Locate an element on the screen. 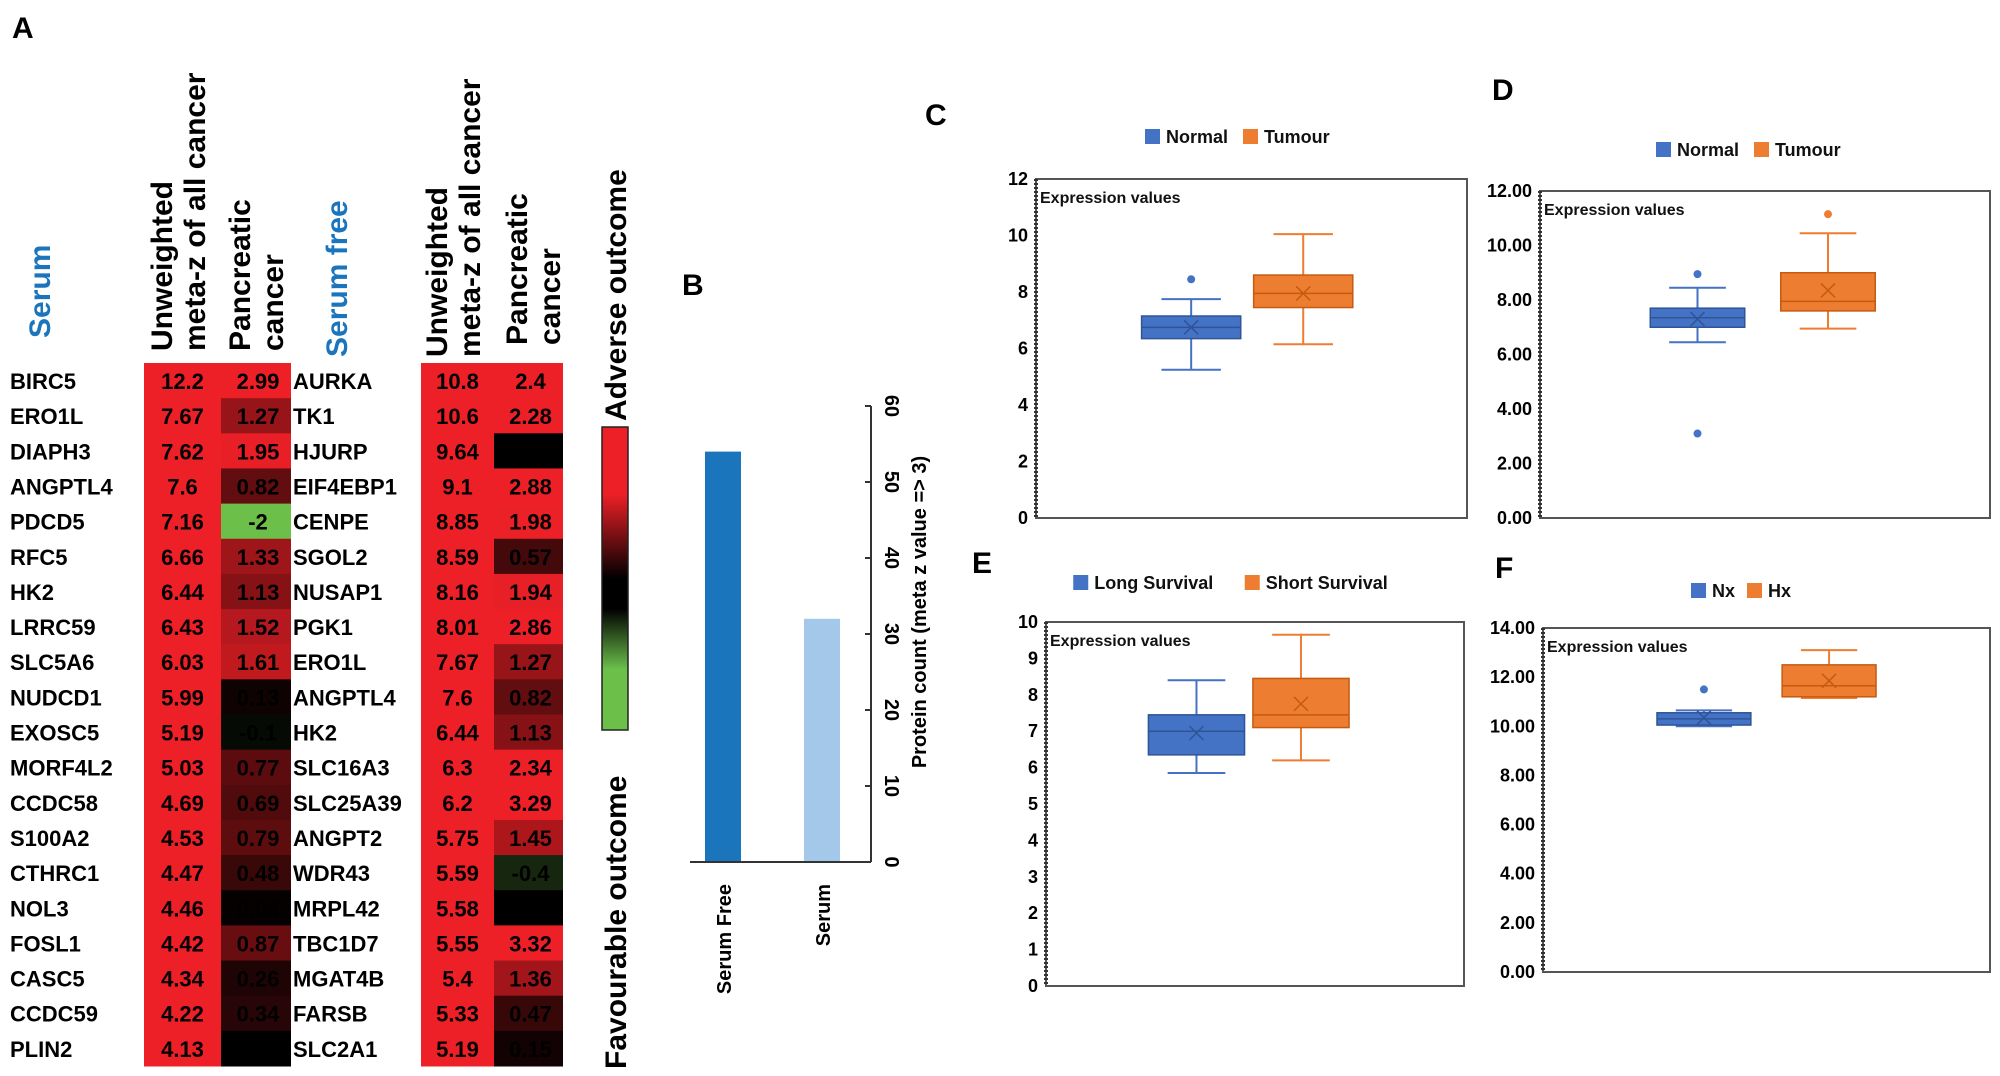  heatmap-row: NUDCD1 5.99 0.13 is located at coordinates (150, 697).